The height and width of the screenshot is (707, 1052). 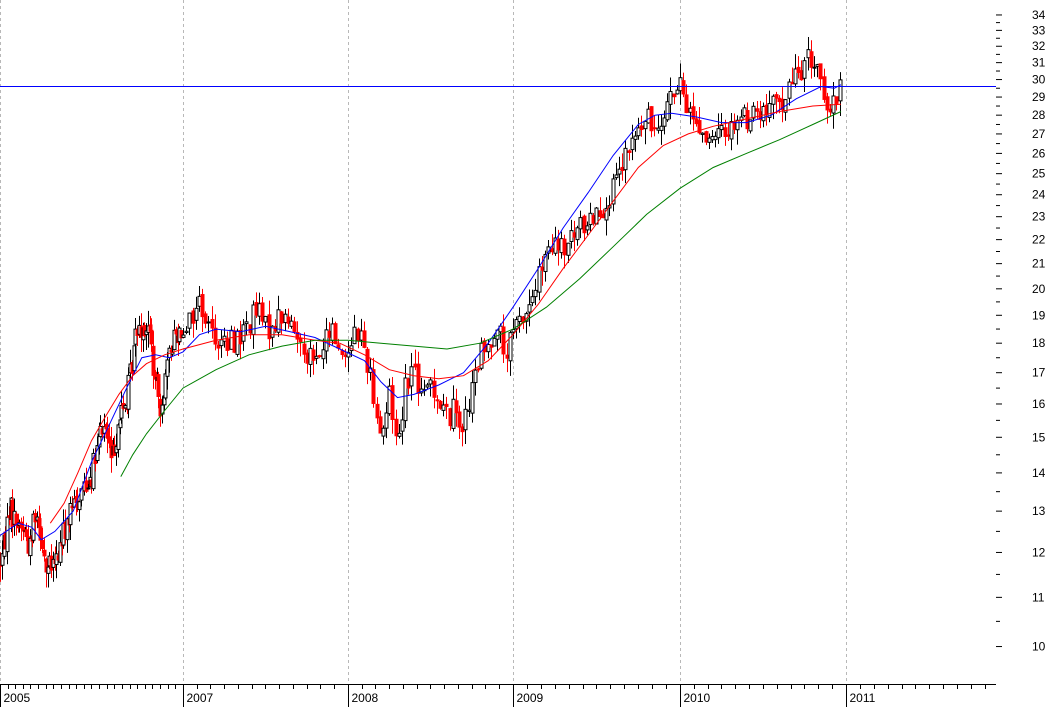 I want to click on y-tick-label: 14, so click(x=1039, y=473).